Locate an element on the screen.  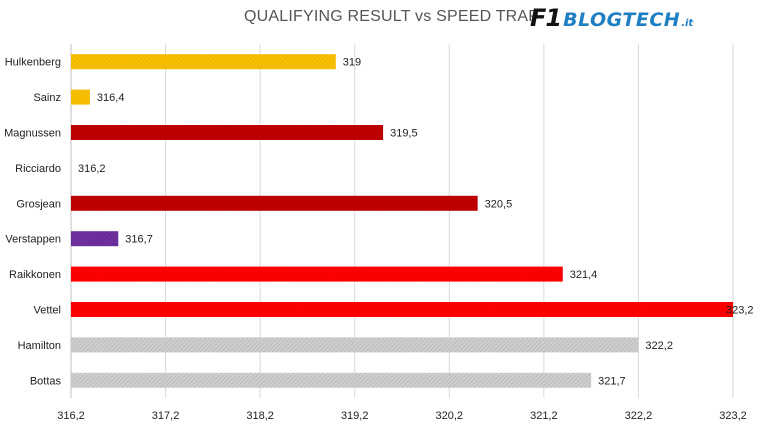
value-label: 321,7 is located at coordinates (612, 381).